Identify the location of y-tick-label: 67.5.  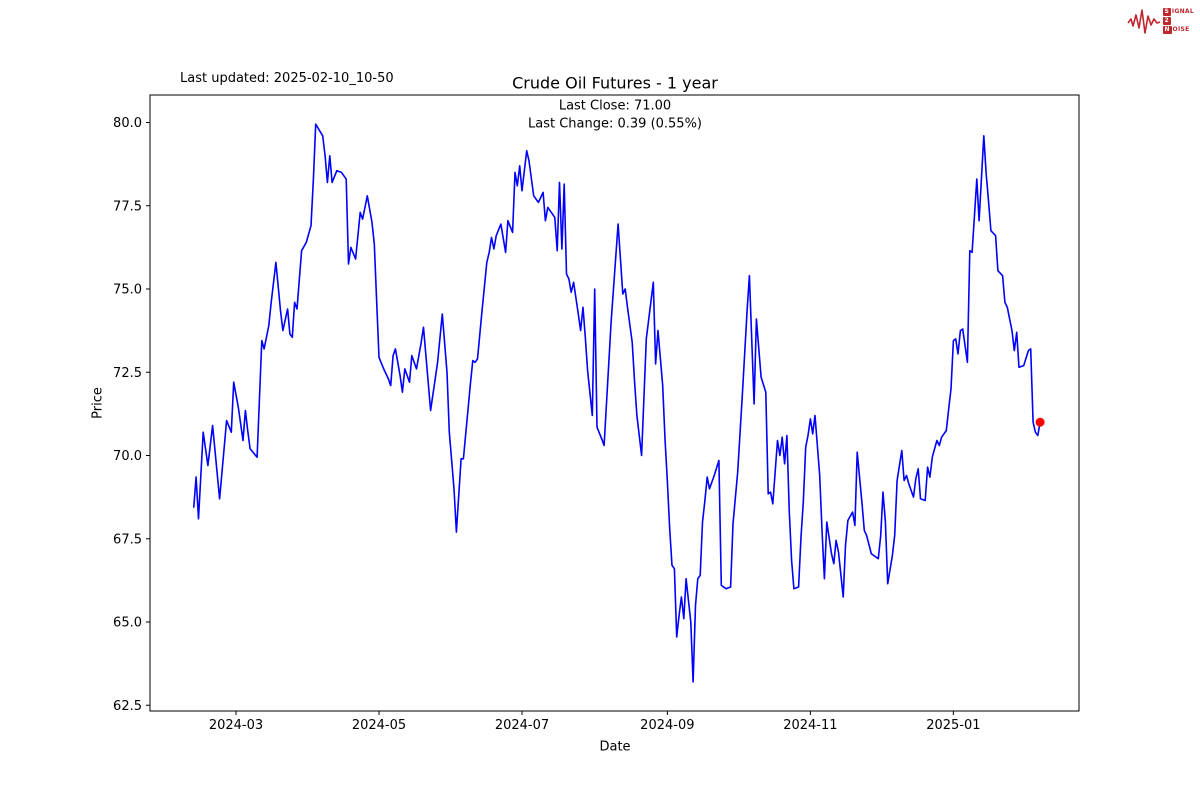
(127, 539).